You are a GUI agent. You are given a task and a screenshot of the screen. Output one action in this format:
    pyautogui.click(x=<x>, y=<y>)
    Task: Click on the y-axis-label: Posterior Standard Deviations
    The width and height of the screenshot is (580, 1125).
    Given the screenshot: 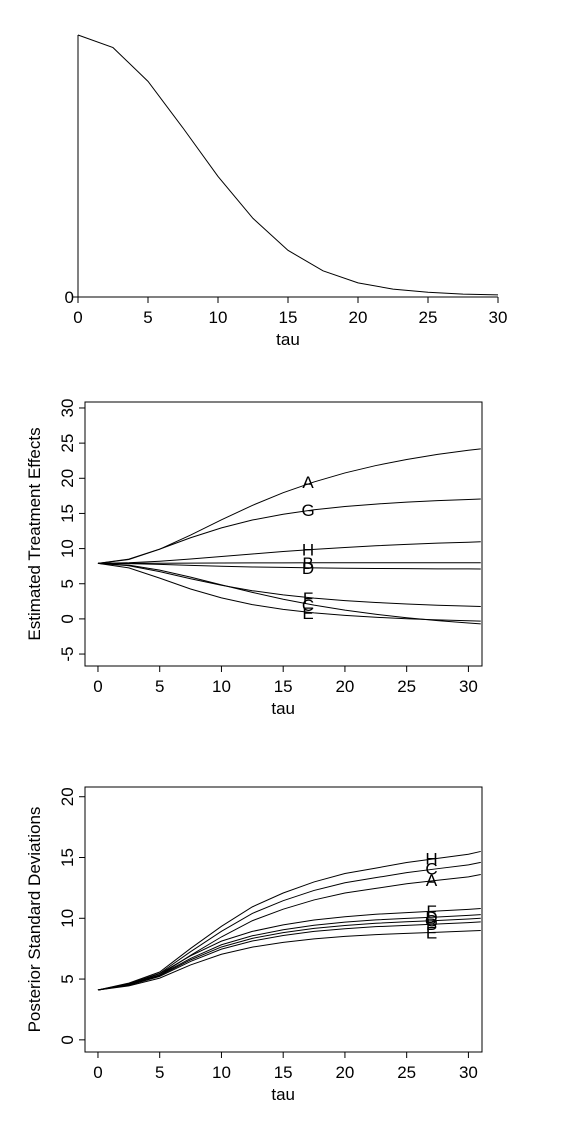 What is the action you would take?
    pyautogui.click(x=34, y=920)
    